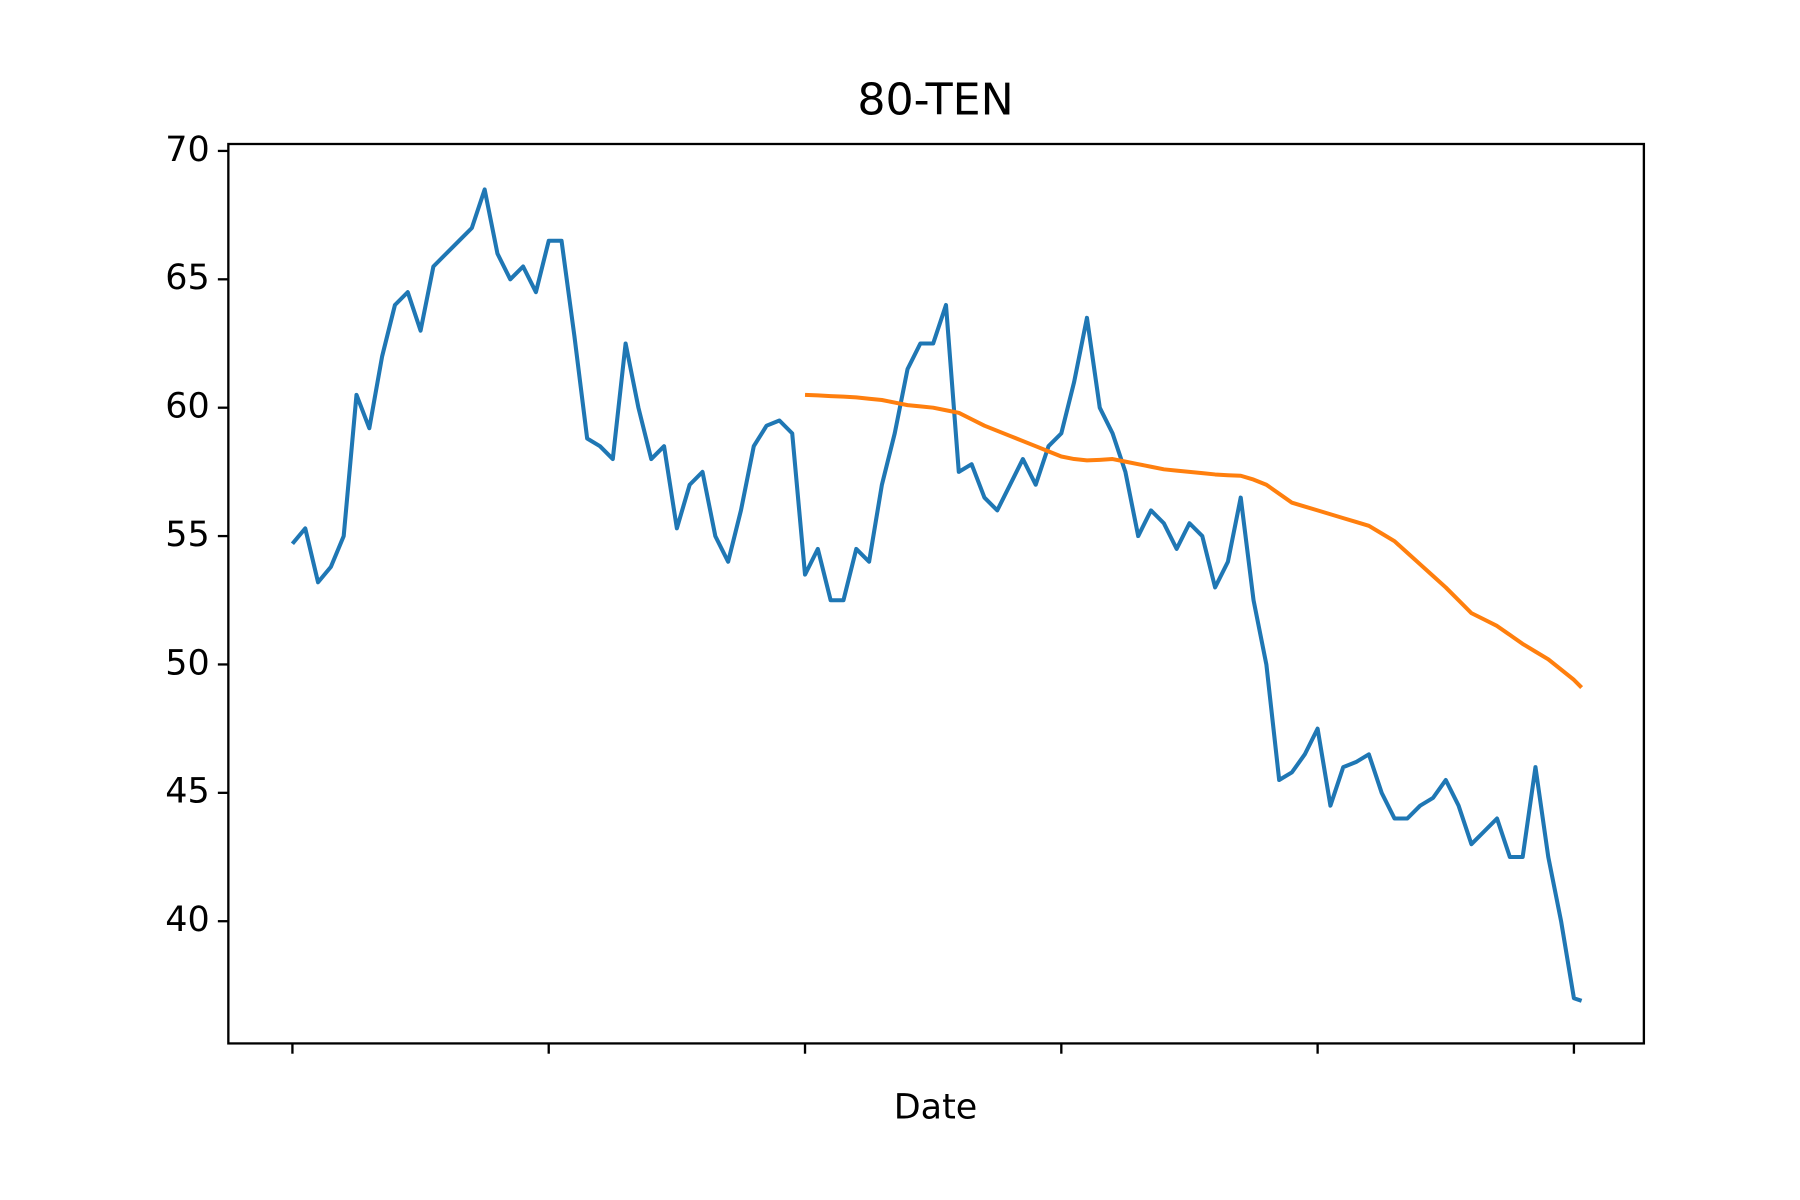  What do you see at coordinates (187, 535) in the screenshot?
I see `y-tick-label: 55` at bounding box center [187, 535].